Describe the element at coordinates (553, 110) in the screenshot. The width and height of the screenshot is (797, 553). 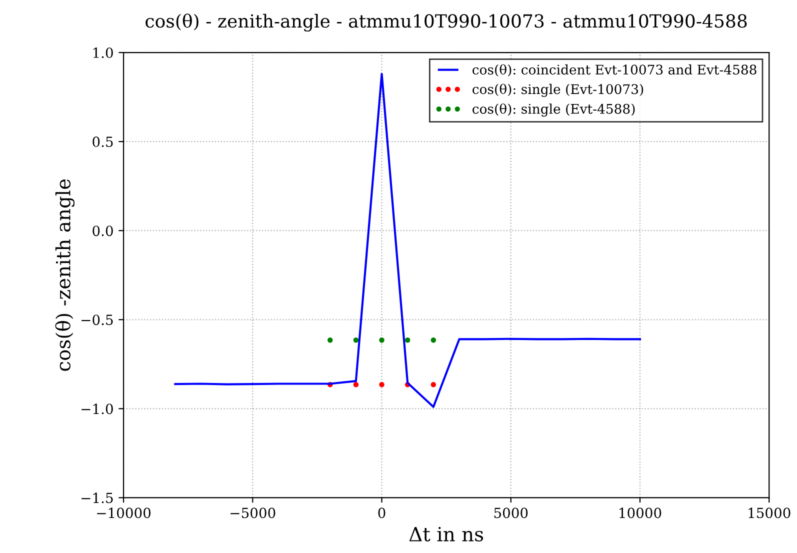
I see `legend-label: cos(θ): single (Evt-4588)` at that location.